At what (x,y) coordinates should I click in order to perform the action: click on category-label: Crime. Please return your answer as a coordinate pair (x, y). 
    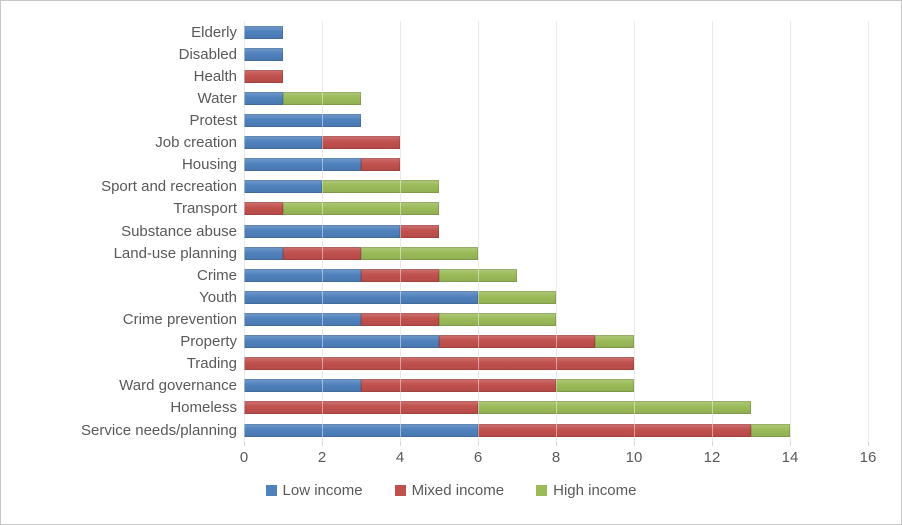
    Looking at the image, I should click on (217, 275).